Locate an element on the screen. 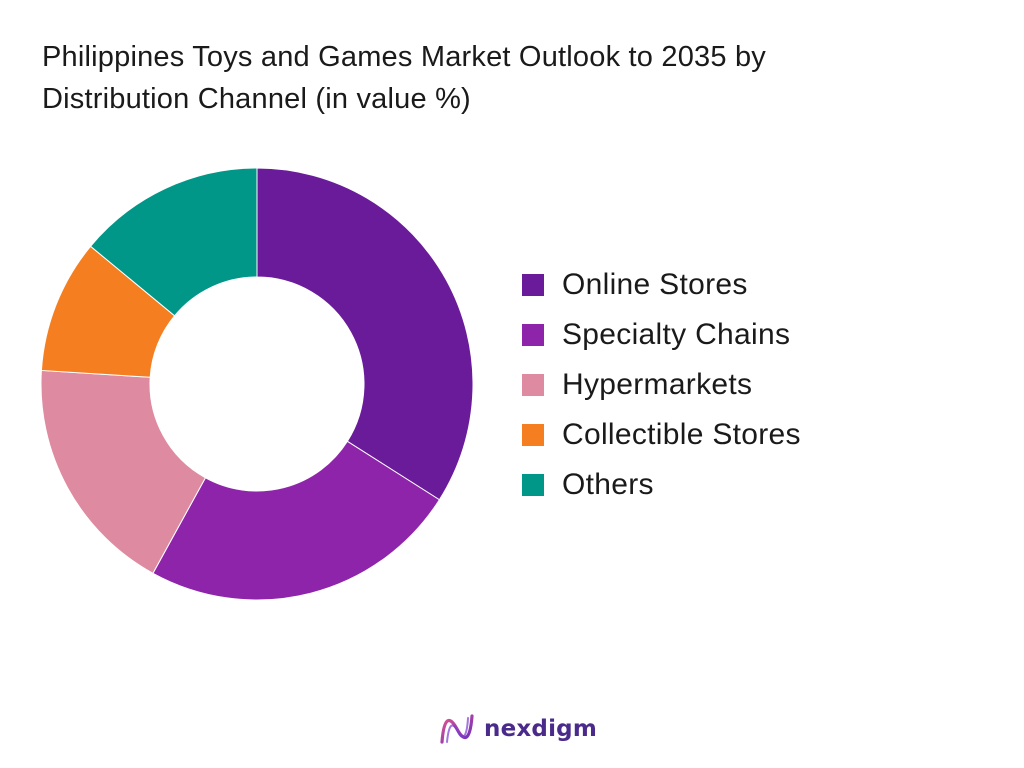 The width and height of the screenshot is (1024, 768). brand-logo: nexdigm is located at coordinates (517, 729).